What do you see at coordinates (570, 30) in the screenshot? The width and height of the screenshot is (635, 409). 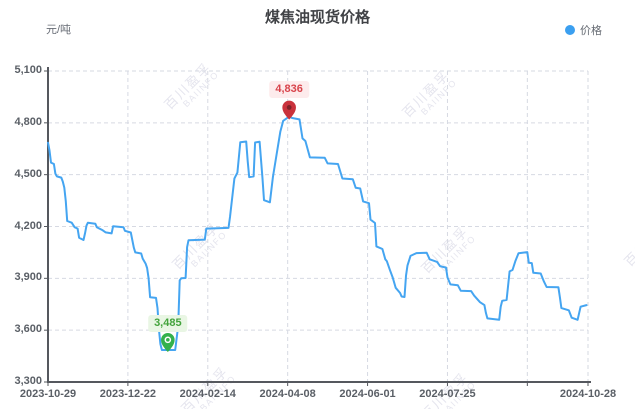 I see `legend-series-dot-icon` at bounding box center [570, 30].